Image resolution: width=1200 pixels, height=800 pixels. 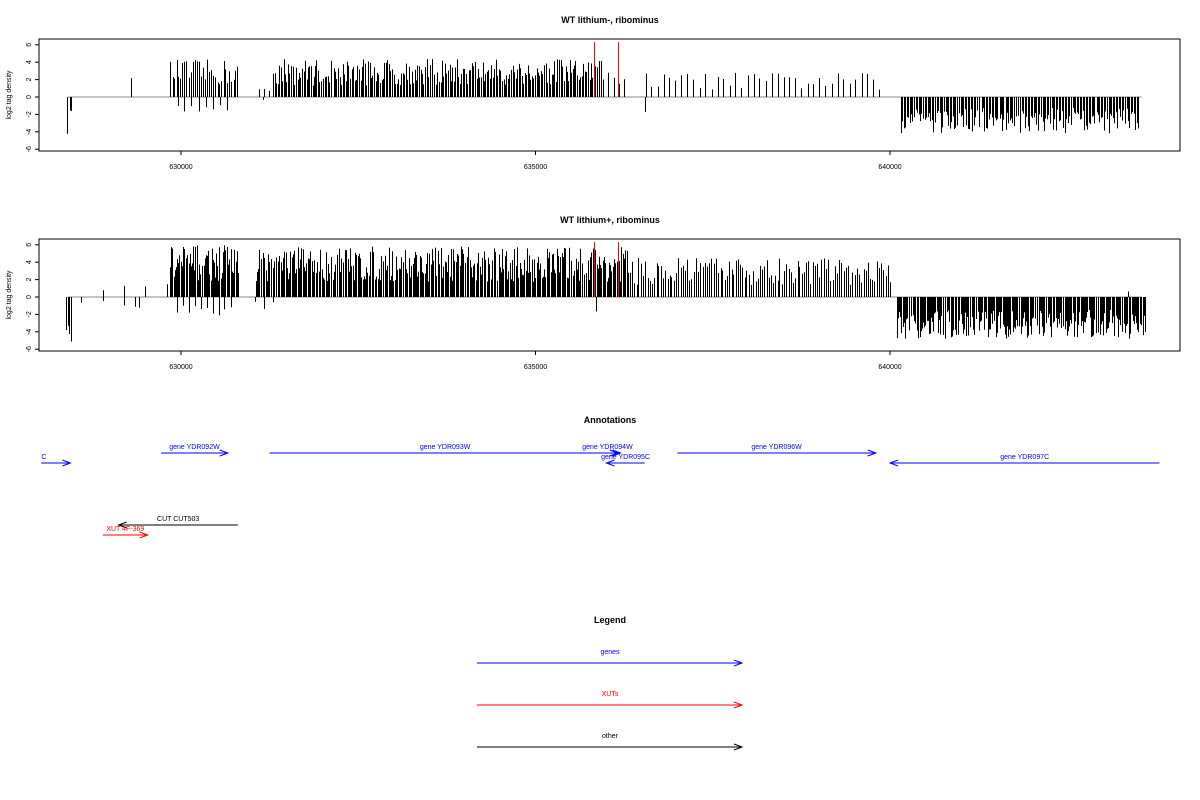 What do you see at coordinates (43, 457) in the screenshot?
I see `feature-label: C` at bounding box center [43, 457].